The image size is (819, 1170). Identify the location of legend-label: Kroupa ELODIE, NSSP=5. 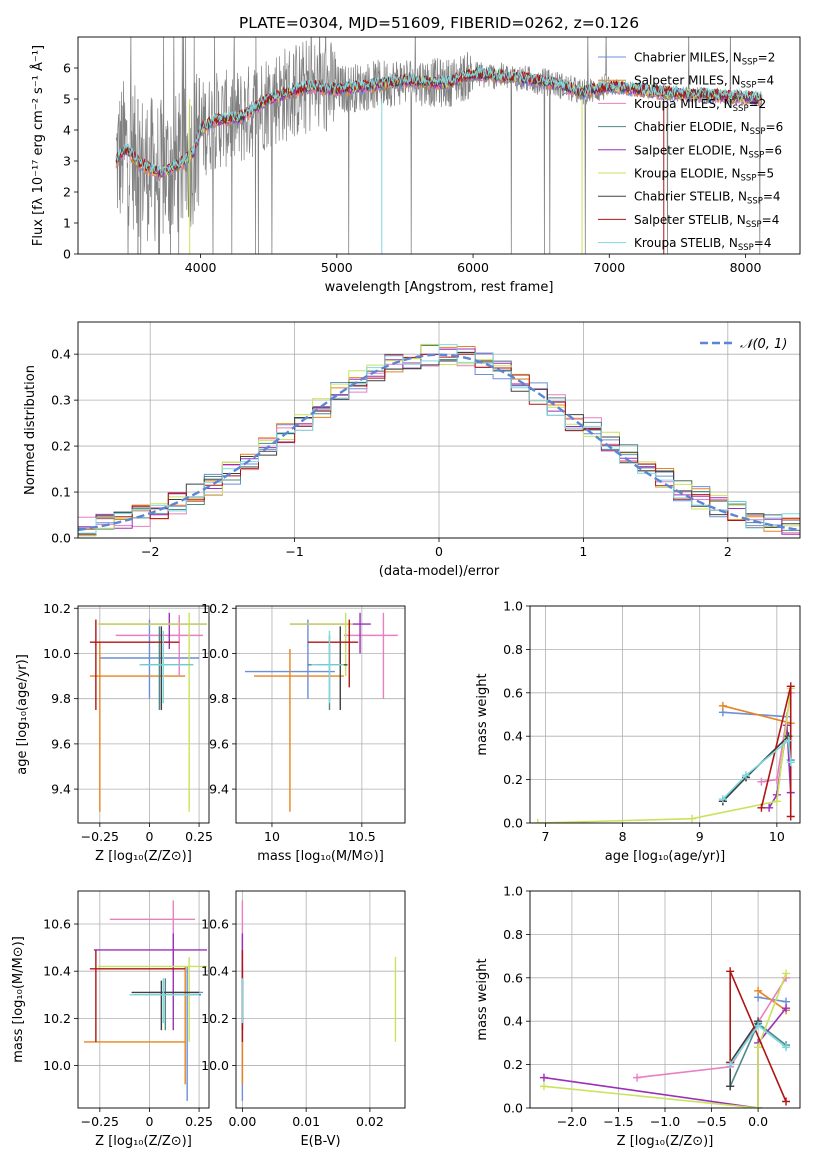
(704, 175).